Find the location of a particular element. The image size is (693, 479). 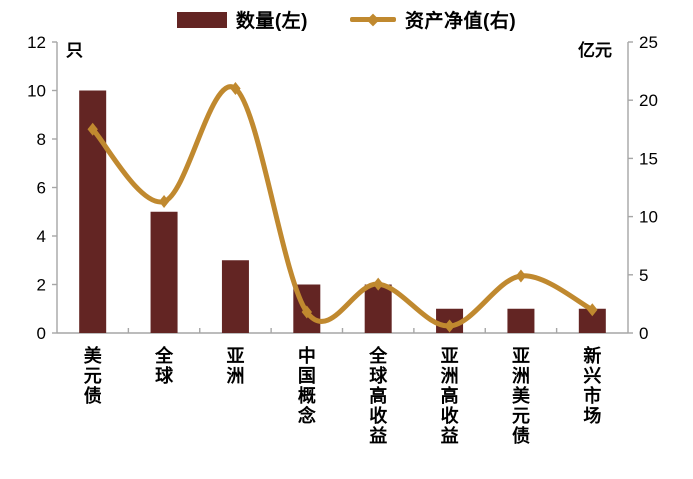

left-axis-tick-label: 6 is located at coordinates (41, 188).